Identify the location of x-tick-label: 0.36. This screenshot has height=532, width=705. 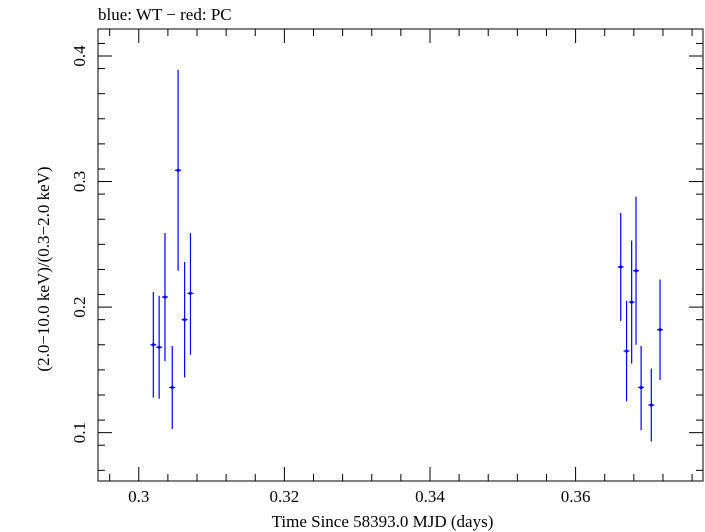
(576, 496).